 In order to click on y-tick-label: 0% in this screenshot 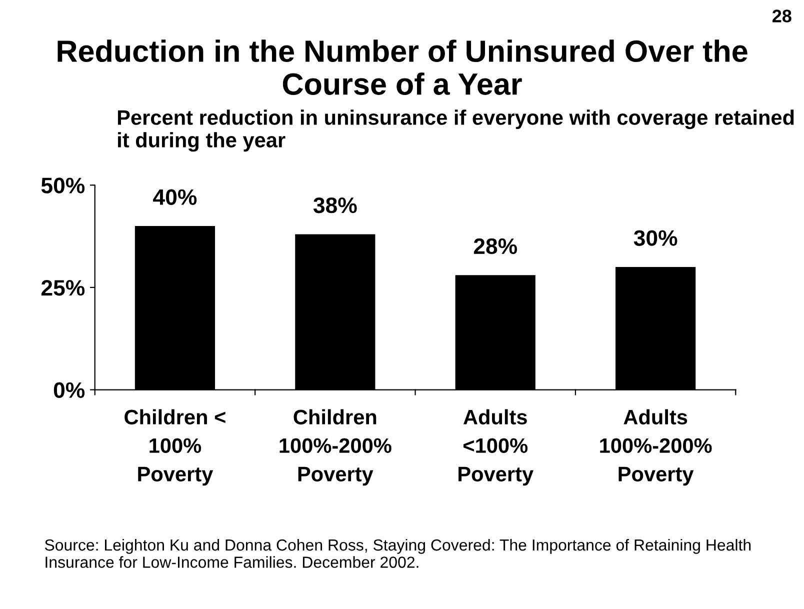, I will do `click(69, 390)`.